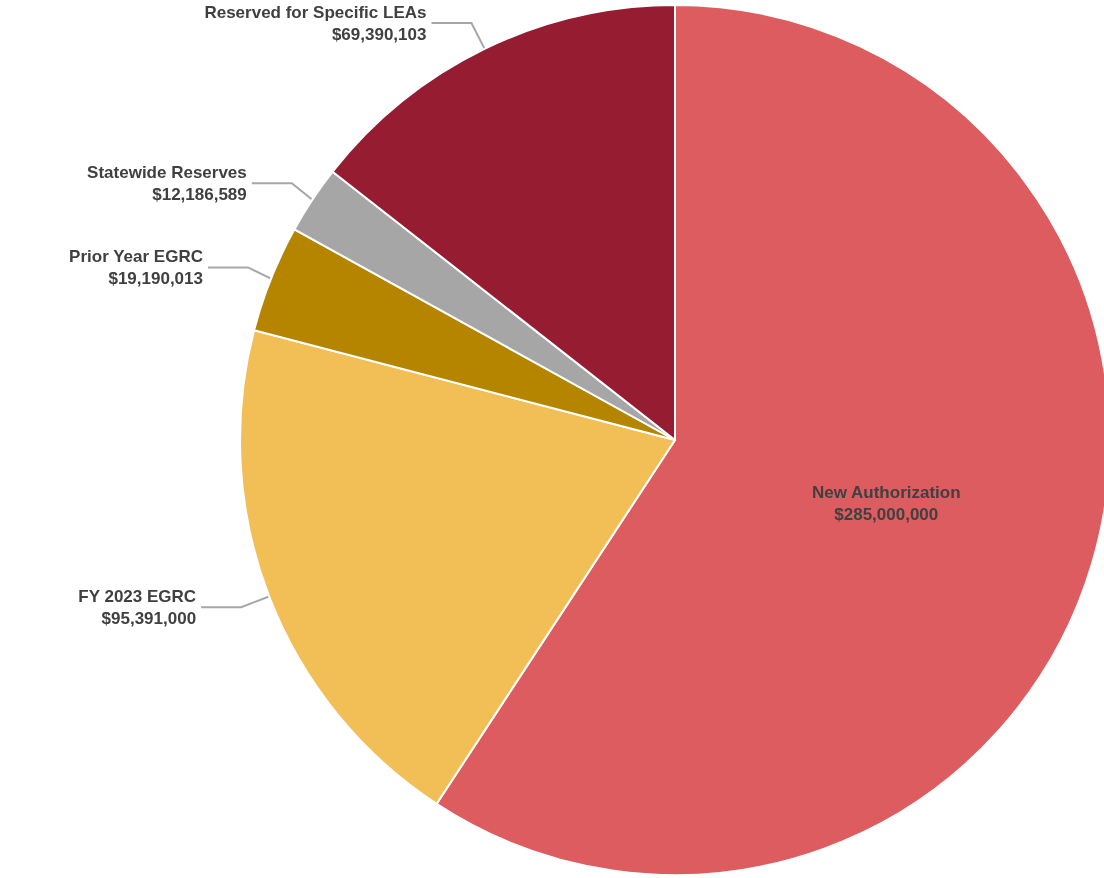 The width and height of the screenshot is (1104, 878). What do you see at coordinates (199, 194) in the screenshot?
I see `data-label: $12,186,589` at bounding box center [199, 194].